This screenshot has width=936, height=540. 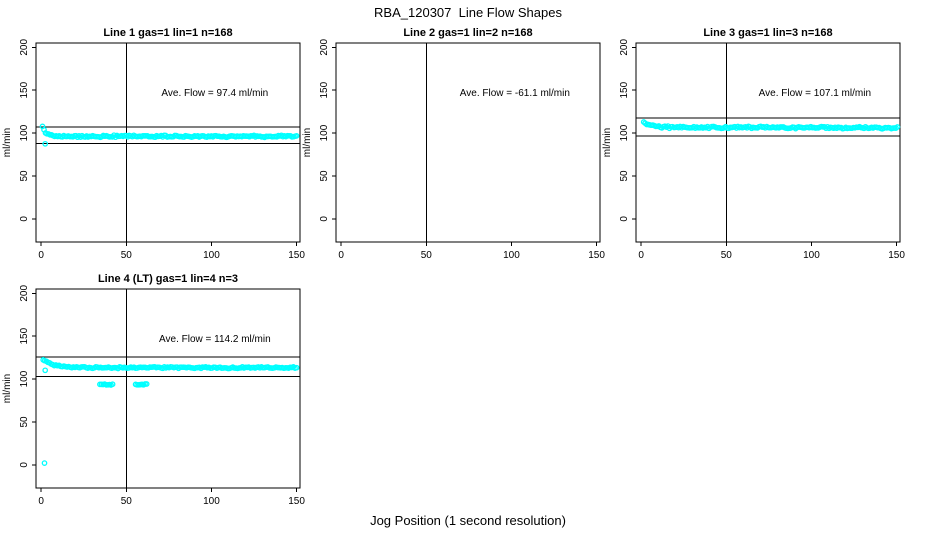 What do you see at coordinates (167, 33) in the screenshot?
I see `panel-title: Line 1 gas=1 lin=1 n=168` at bounding box center [167, 33].